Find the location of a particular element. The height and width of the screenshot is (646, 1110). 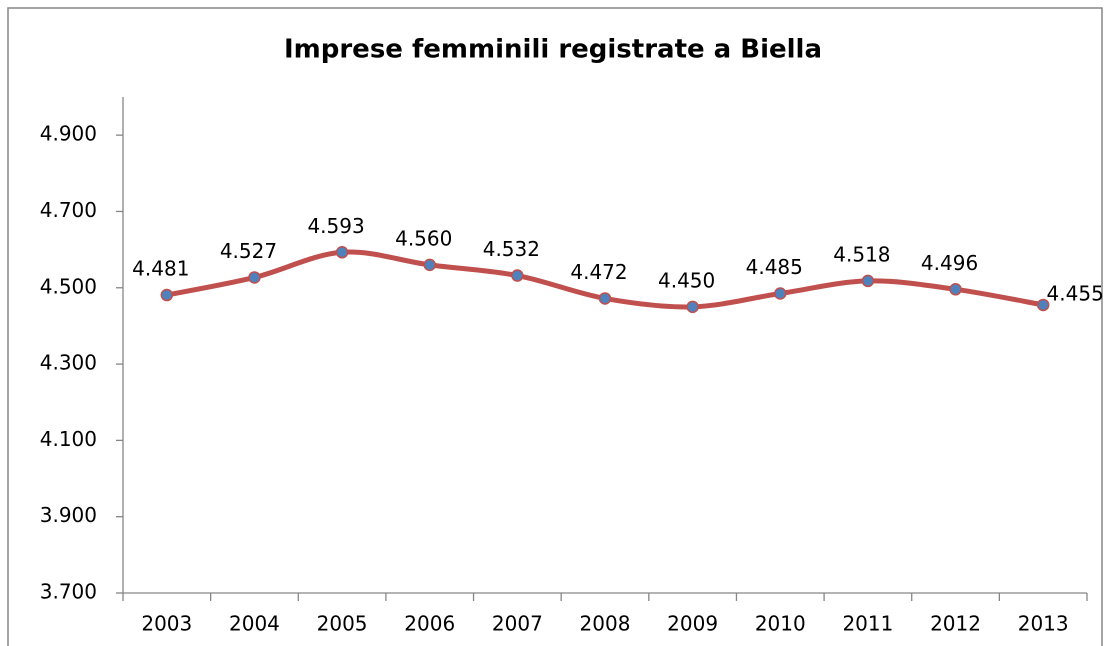

x-tick-label: 2012 is located at coordinates (955, 624).